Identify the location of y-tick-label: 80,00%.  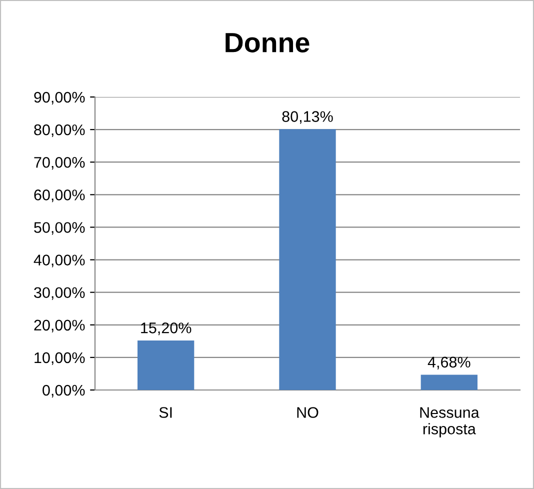
(59, 131).